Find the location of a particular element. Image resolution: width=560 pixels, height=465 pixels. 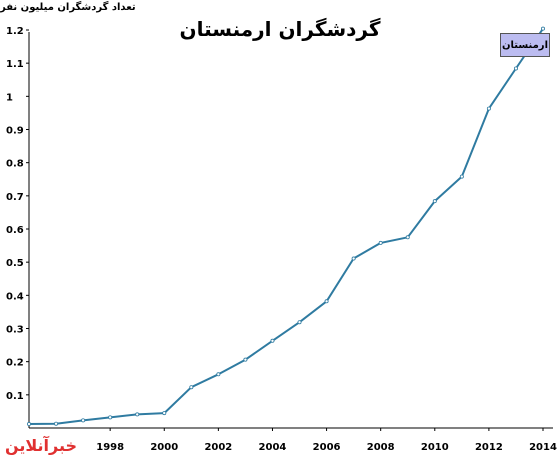

y-tick-label: 1 is located at coordinates (9, 97).